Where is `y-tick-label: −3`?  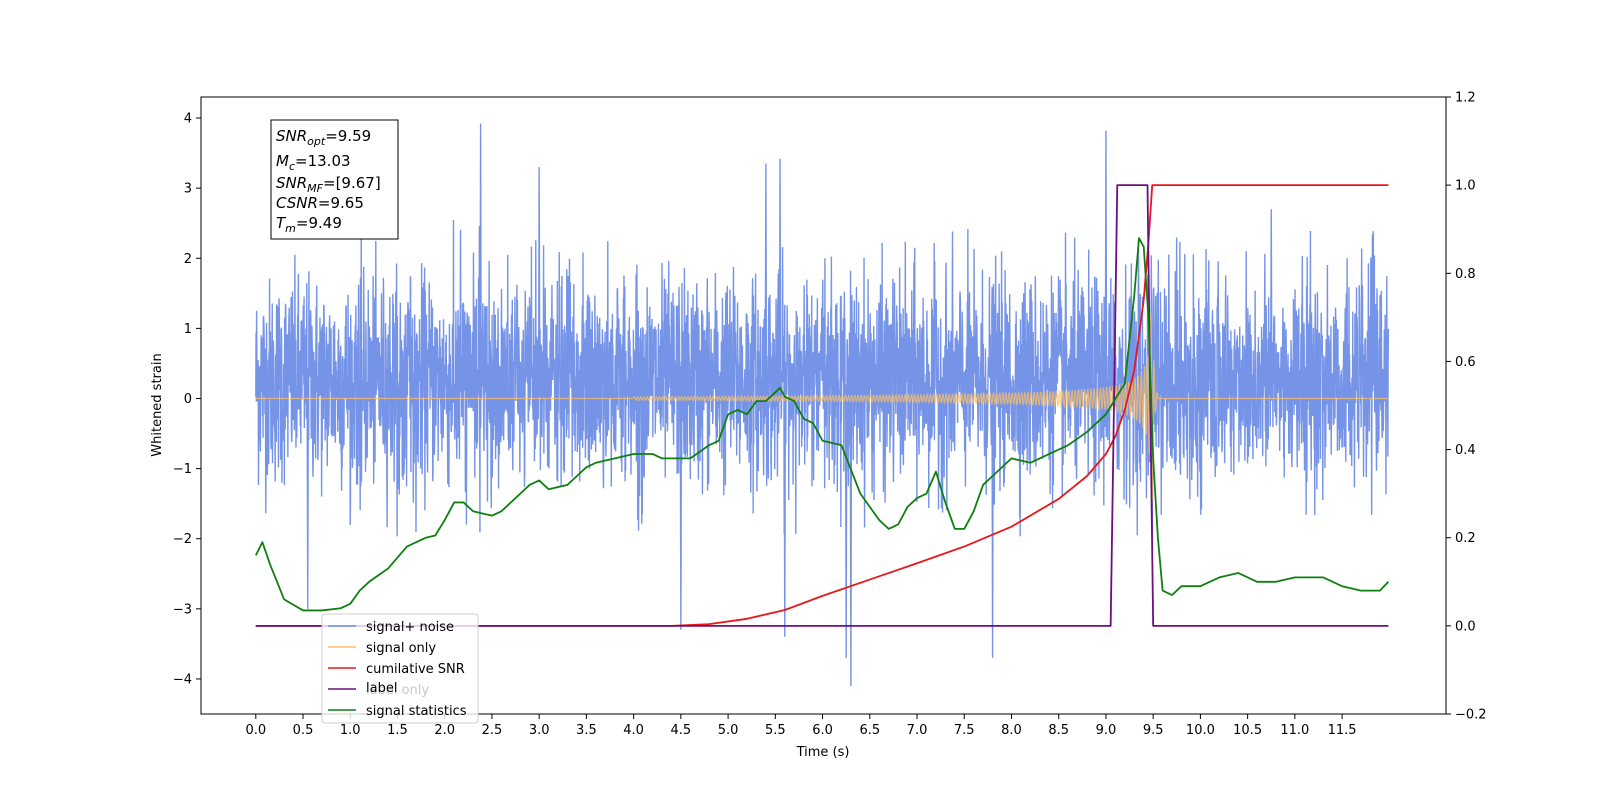
y-tick-label: −3 is located at coordinates (182, 609).